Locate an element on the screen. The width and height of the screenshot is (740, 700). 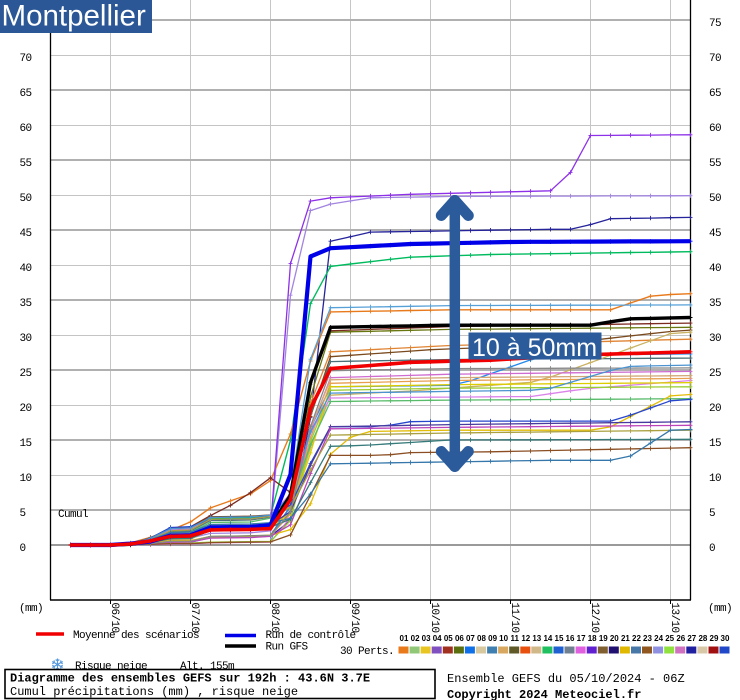
svg-text: 30 Perts. is located at coordinates (367, 652).